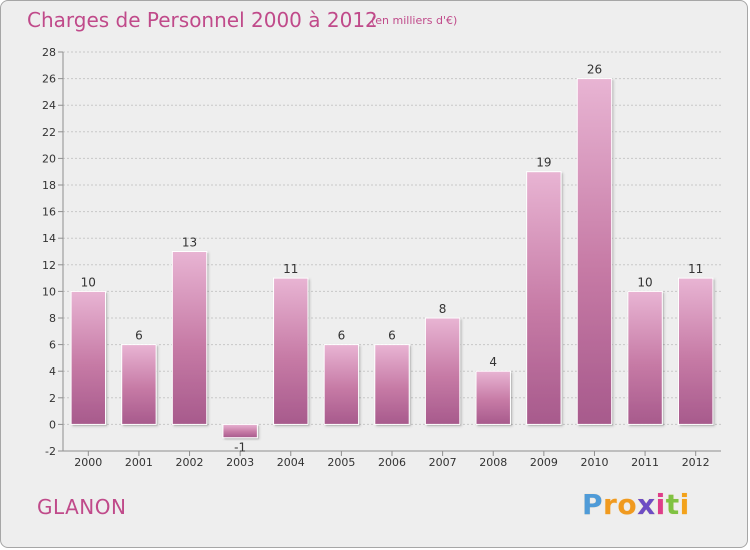 The height and width of the screenshot is (550, 750). I want to click on y-tick-label: 4, so click(52, 371).